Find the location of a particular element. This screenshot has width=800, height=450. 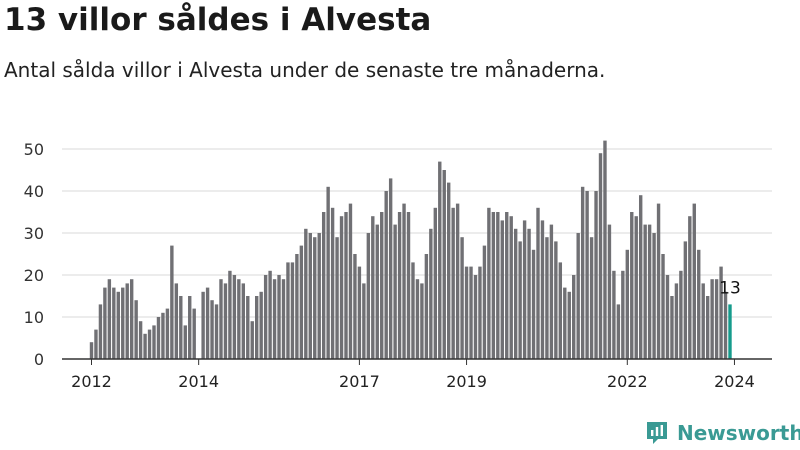

bar-highlight is located at coordinates (730, 331).